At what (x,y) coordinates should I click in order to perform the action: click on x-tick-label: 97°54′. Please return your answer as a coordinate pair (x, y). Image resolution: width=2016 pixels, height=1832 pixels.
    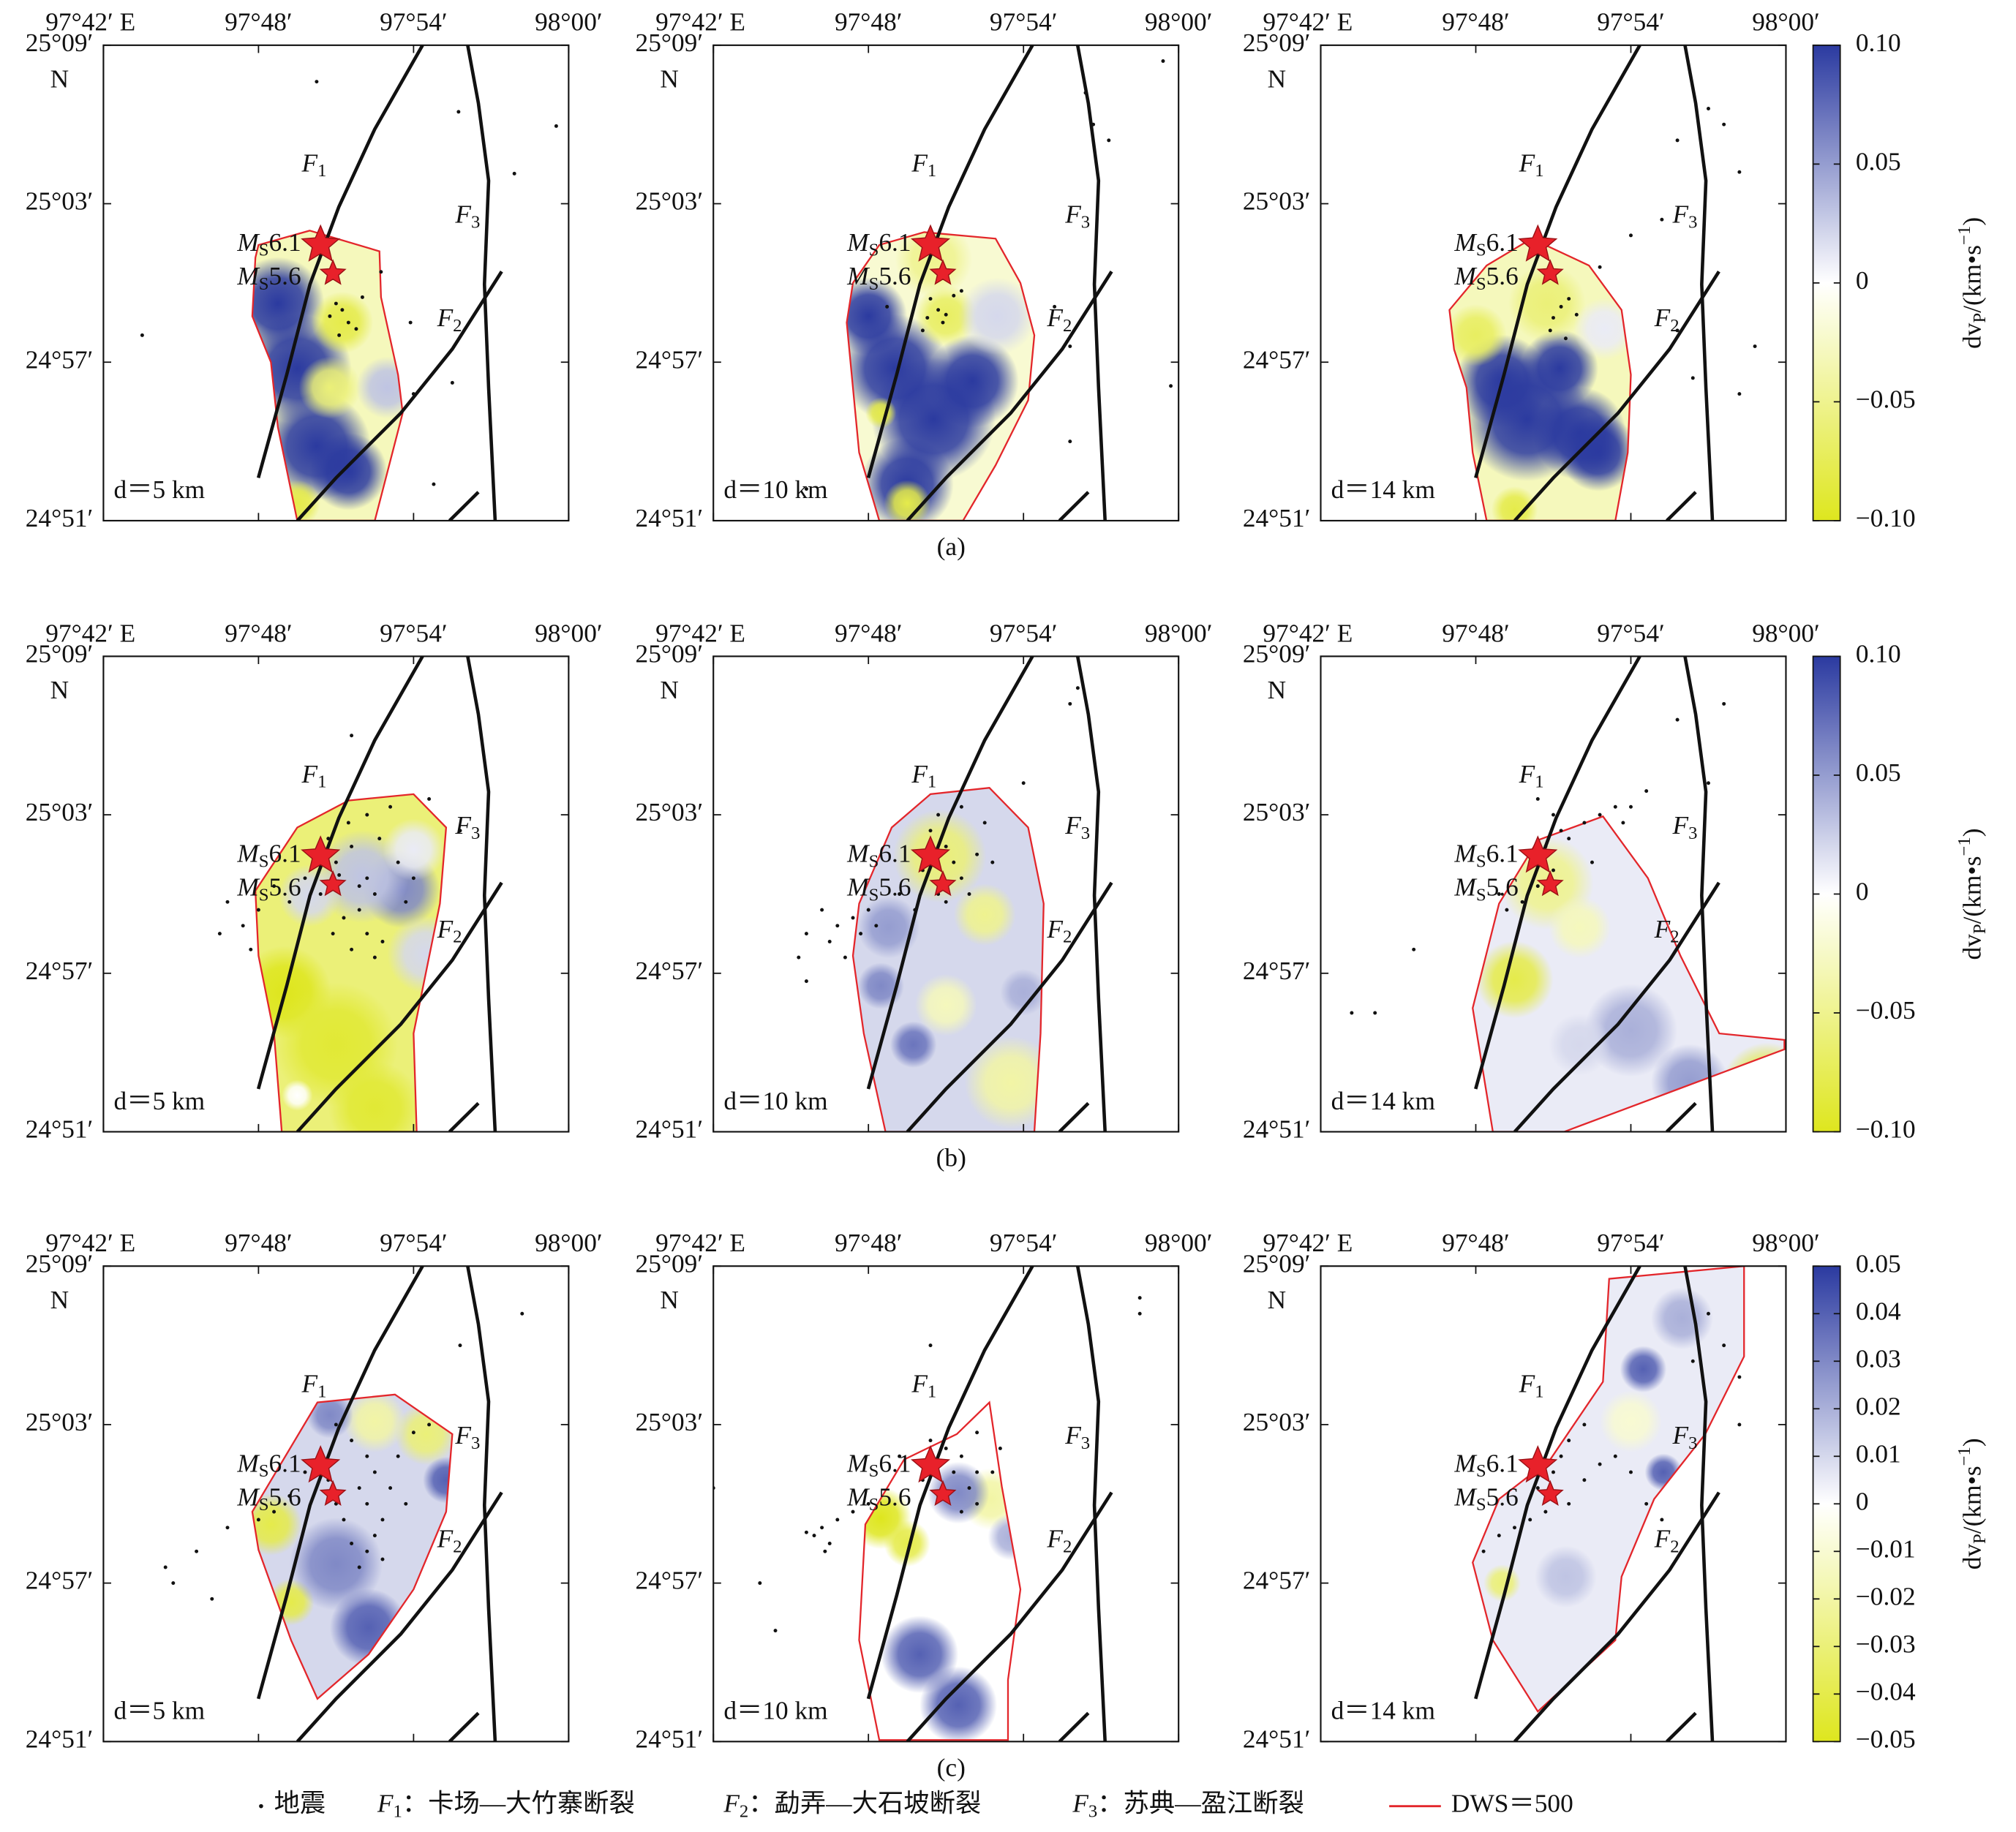
    Looking at the image, I should click on (1024, 22).